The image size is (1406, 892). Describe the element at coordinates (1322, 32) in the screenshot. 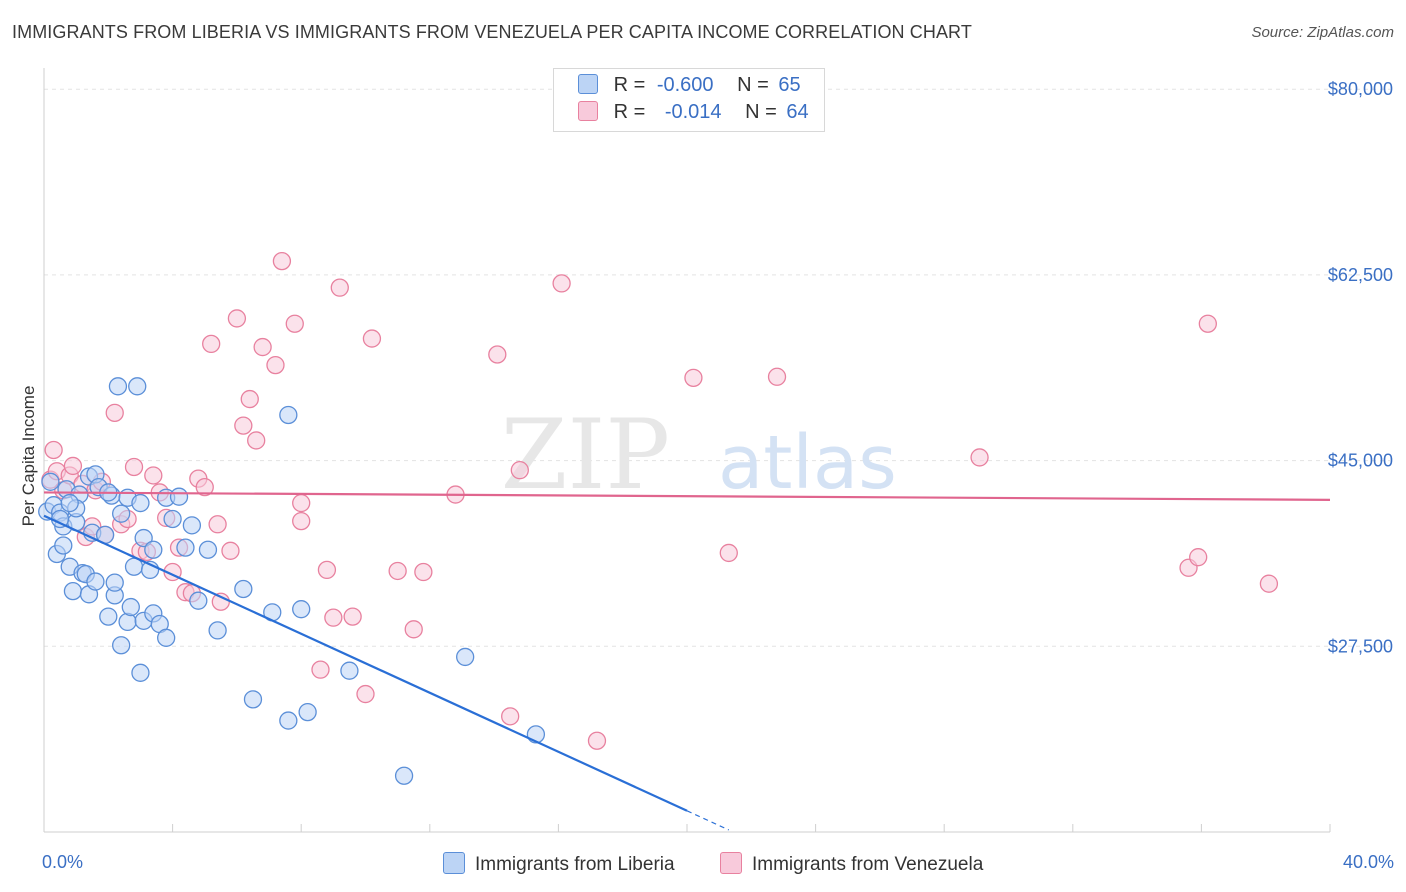

I see `source-credit: Source: ZipAtlas.com` at that location.